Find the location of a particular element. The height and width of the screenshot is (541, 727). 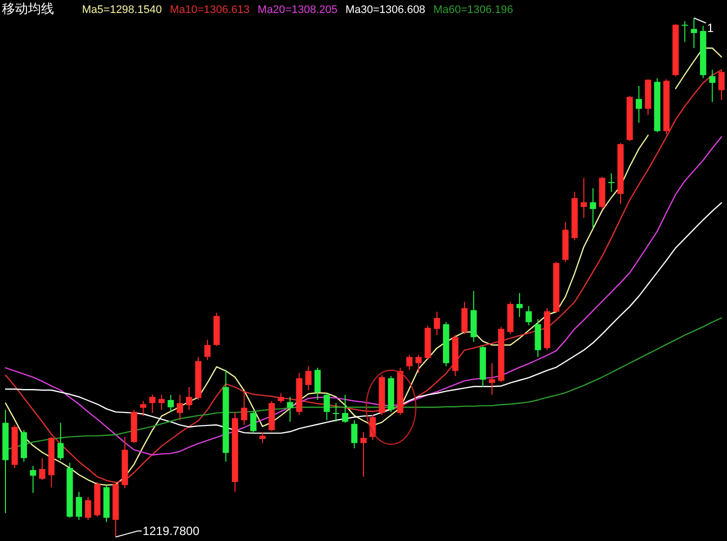

text: Ma20=1308.205 is located at coordinates (298, 10).